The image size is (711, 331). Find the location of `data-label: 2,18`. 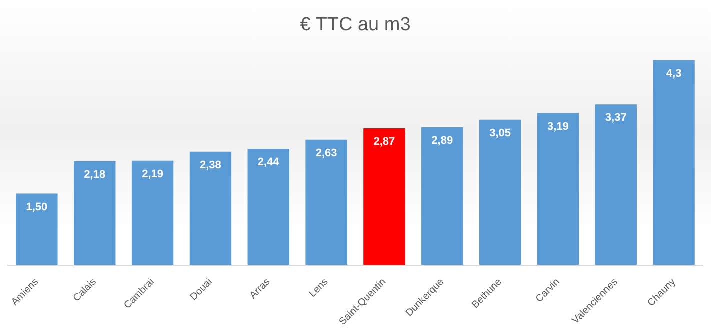

data-label: 2,18 is located at coordinates (95, 174).